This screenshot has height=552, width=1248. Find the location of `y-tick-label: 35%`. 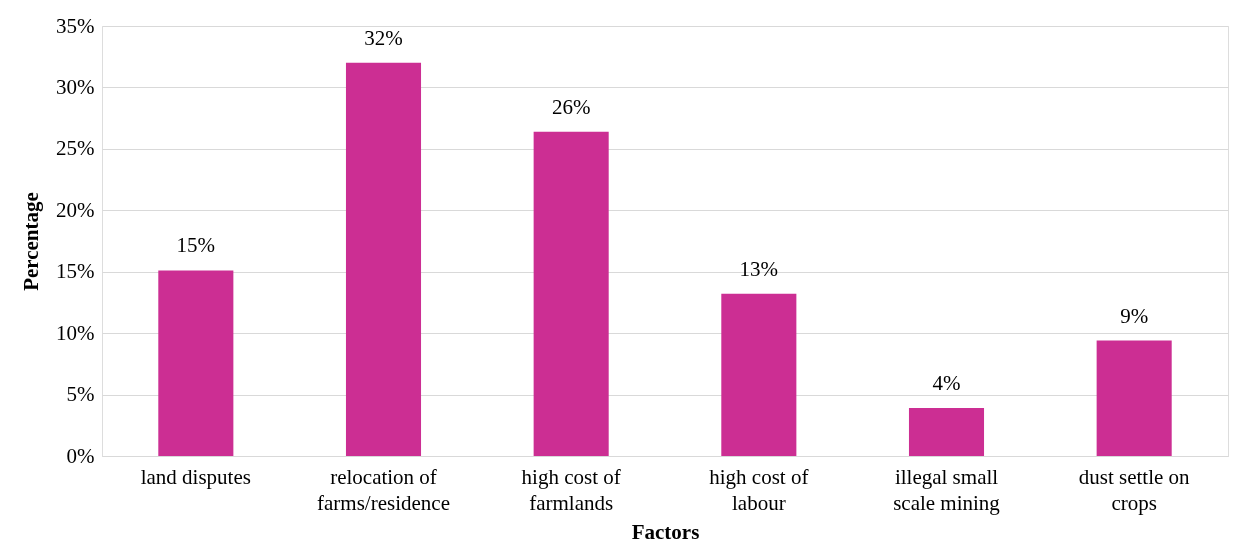

y-tick-label: 35% is located at coordinates (75, 25).